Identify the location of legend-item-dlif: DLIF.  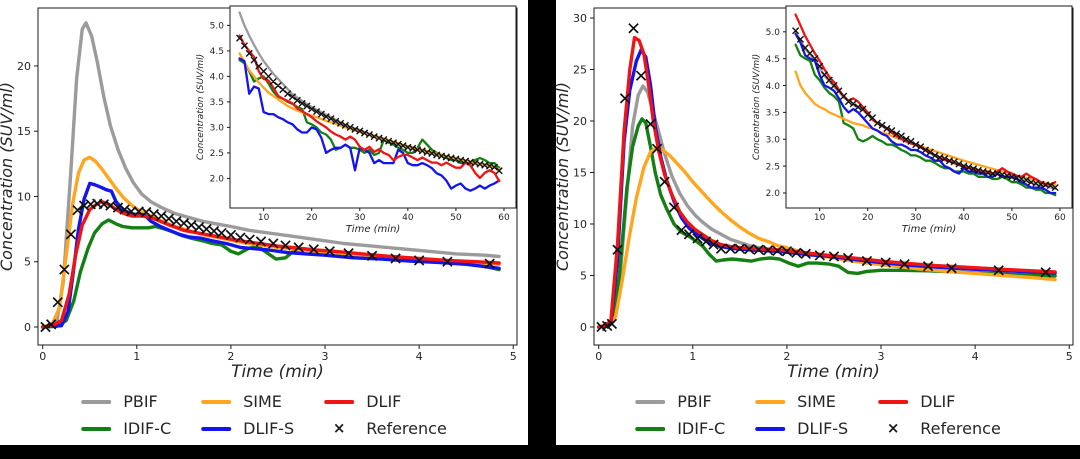
(939, 401).